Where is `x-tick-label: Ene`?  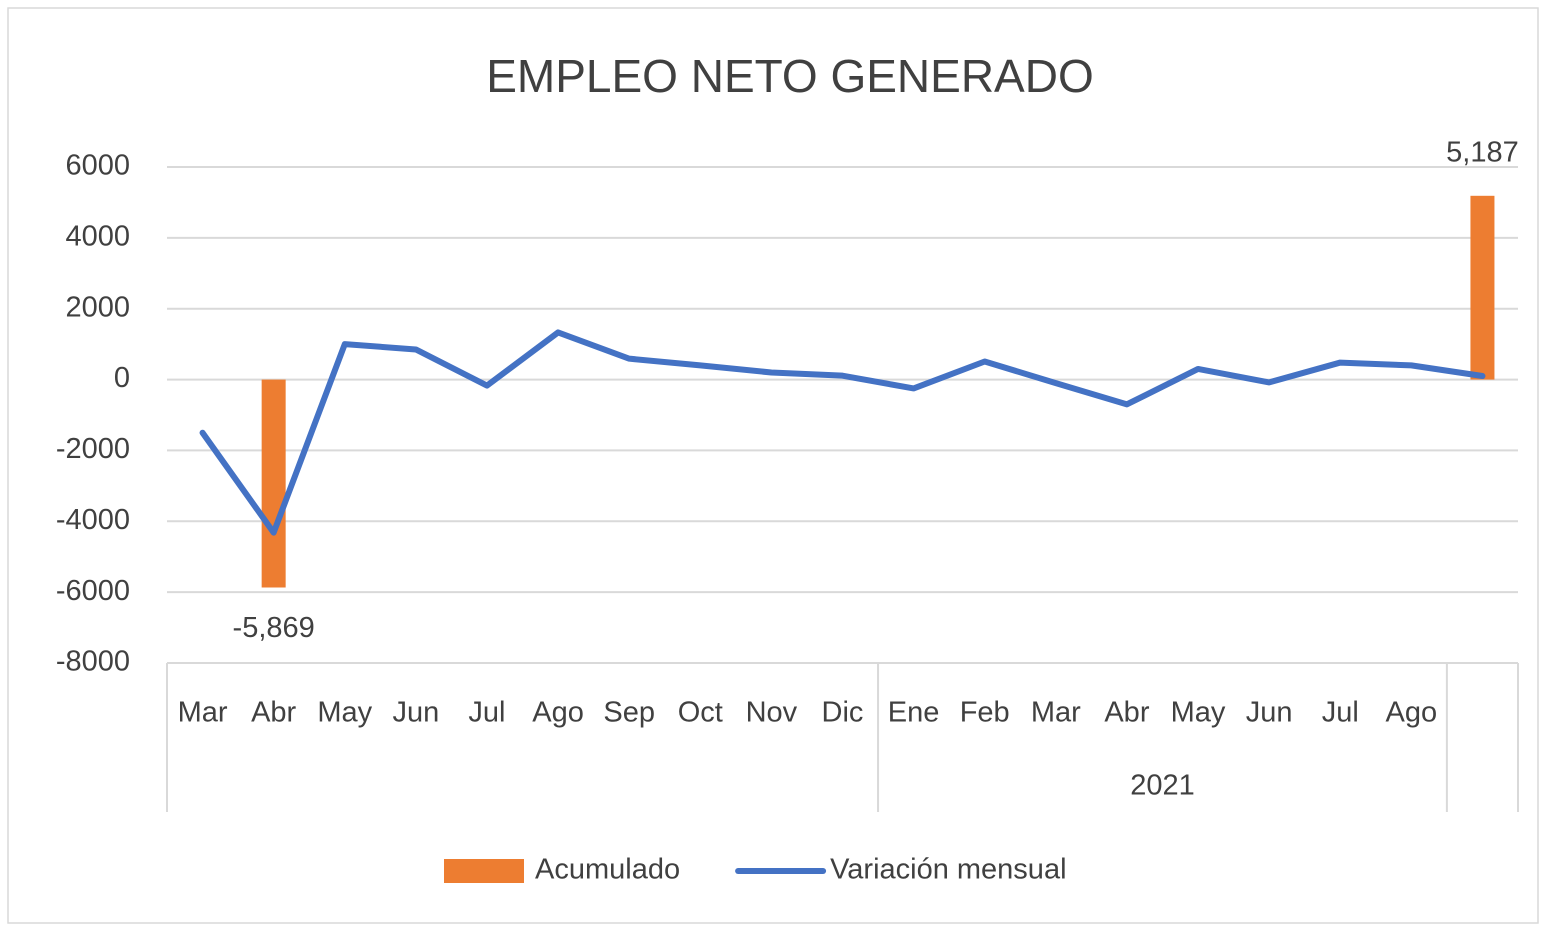
x-tick-label: Ene is located at coordinates (914, 713).